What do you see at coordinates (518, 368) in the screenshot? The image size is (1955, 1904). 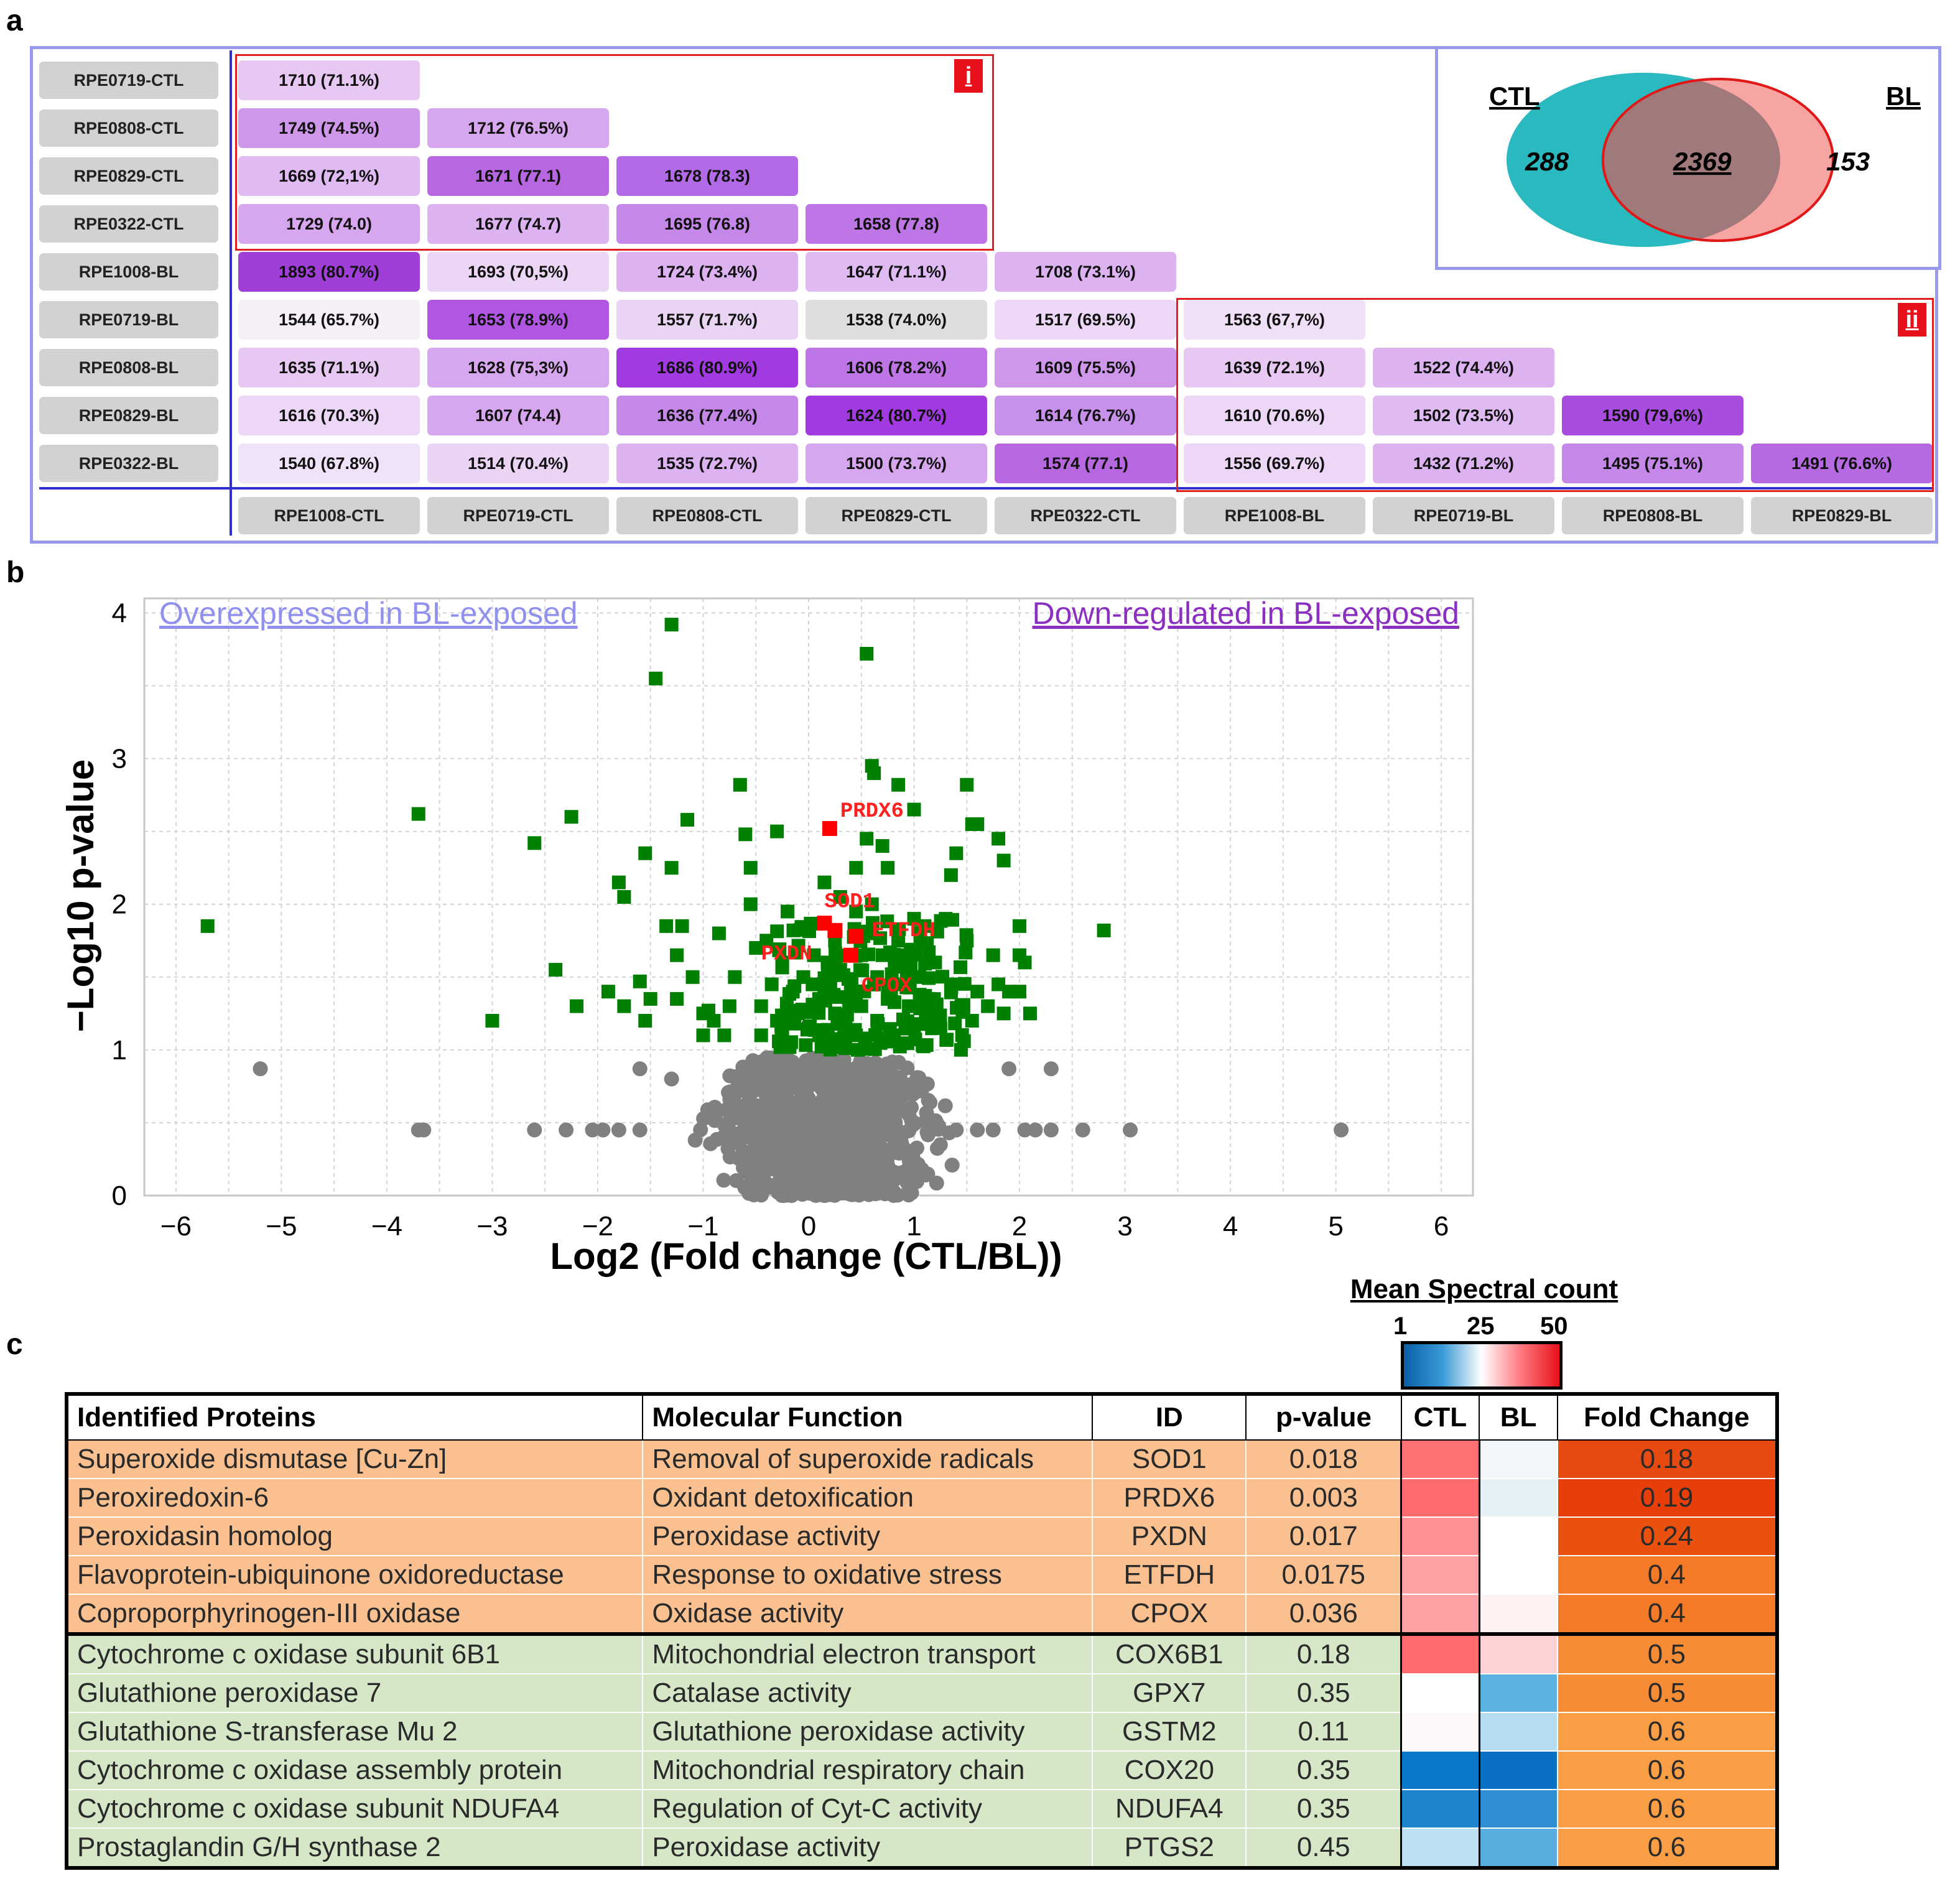 I see `matrix-cell: 1628 (75,3%)` at bounding box center [518, 368].